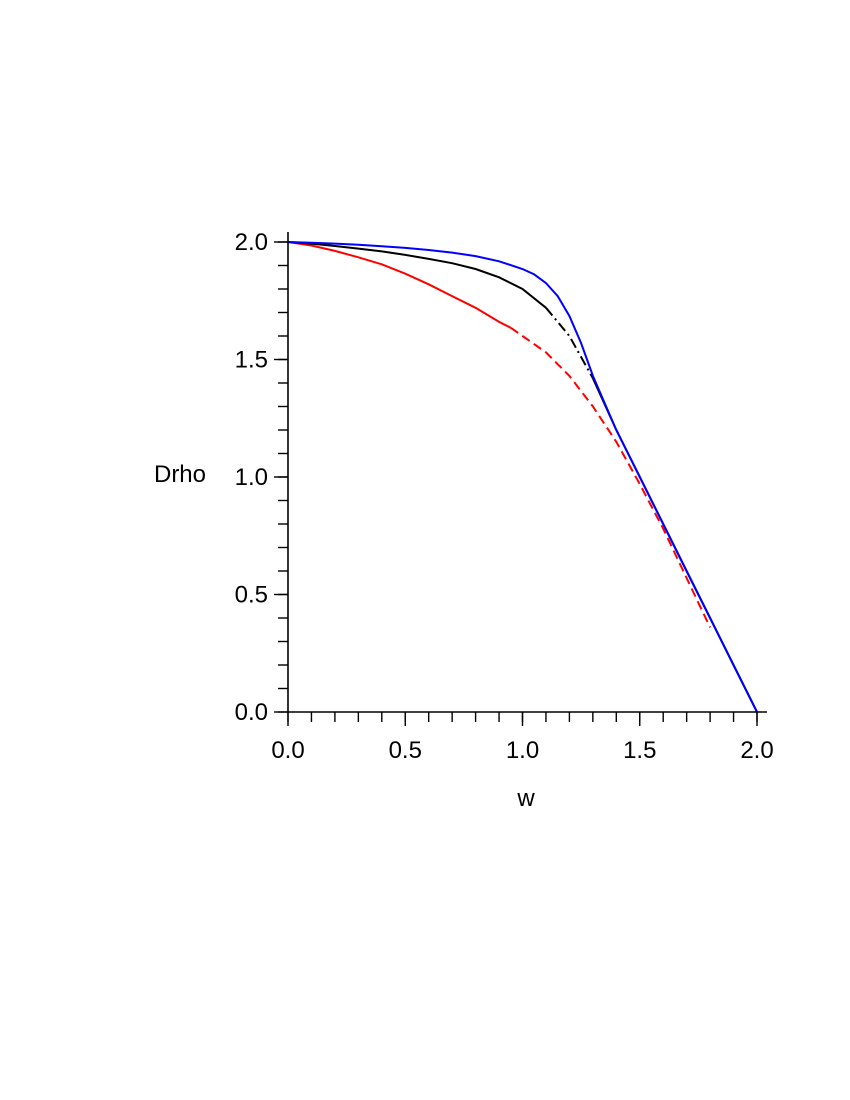 This screenshot has width=850, height=1100. What do you see at coordinates (180, 474) in the screenshot?
I see `y-axis-label: Drho` at bounding box center [180, 474].